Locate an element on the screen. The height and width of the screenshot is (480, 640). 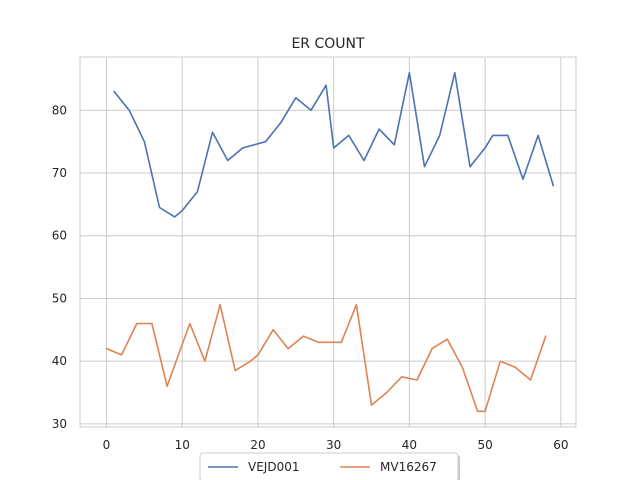
x-tick-label: 50 is located at coordinates (484, 445).